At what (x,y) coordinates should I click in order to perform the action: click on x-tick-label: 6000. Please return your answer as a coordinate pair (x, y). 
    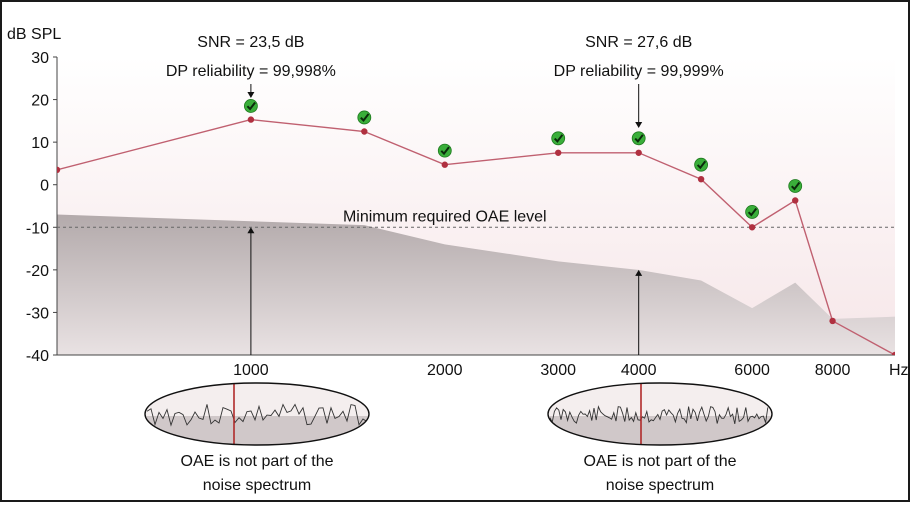
    Looking at the image, I should click on (752, 370).